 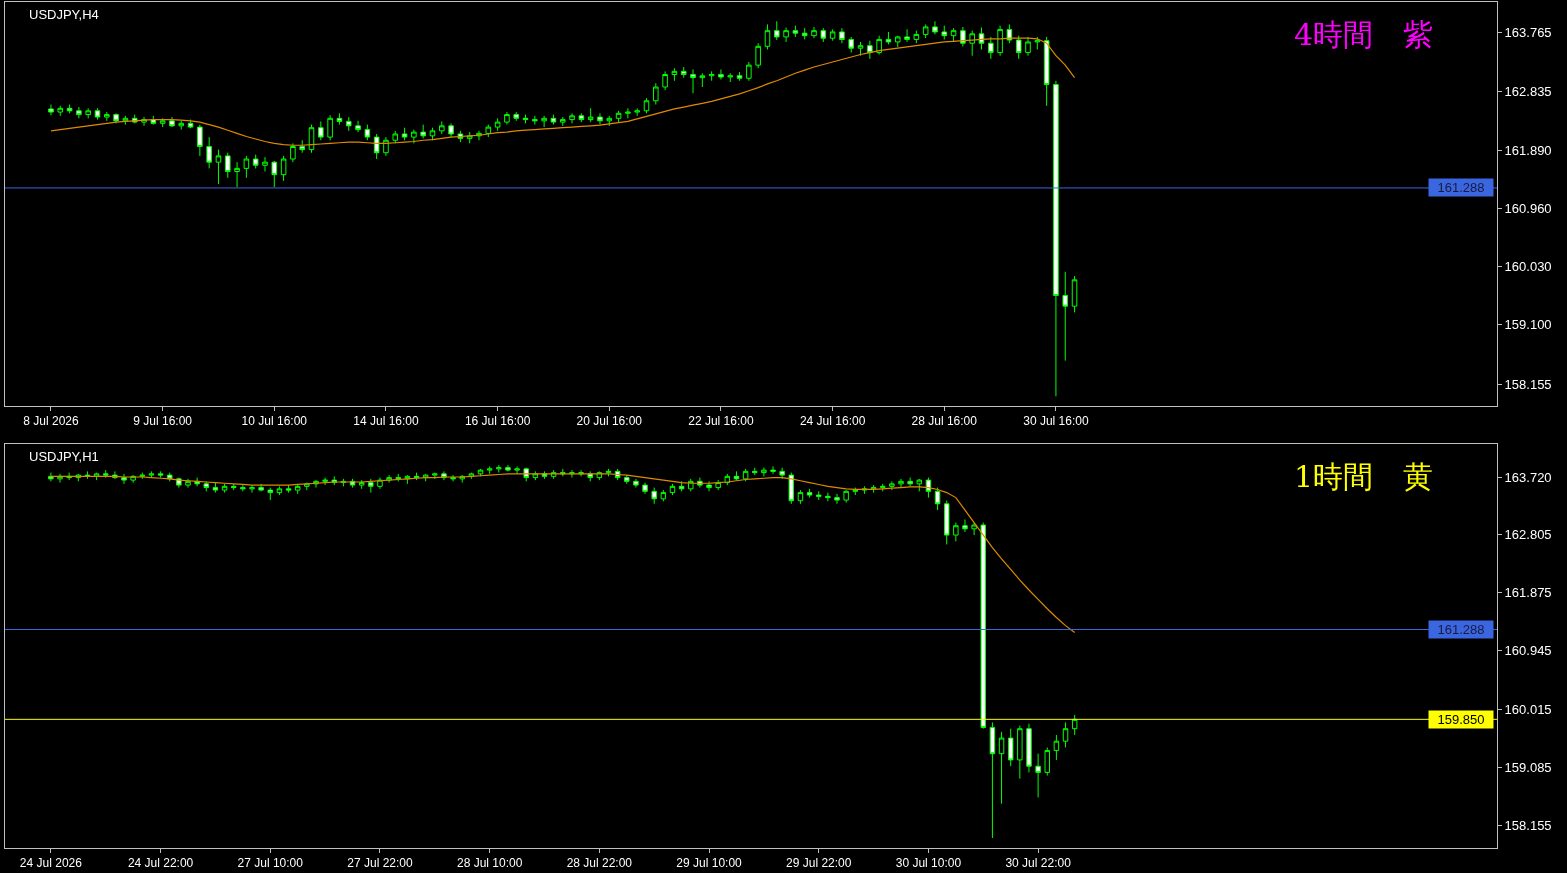 I want to click on x-tick-label: 30 Jul 10:00, so click(x=928, y=863).